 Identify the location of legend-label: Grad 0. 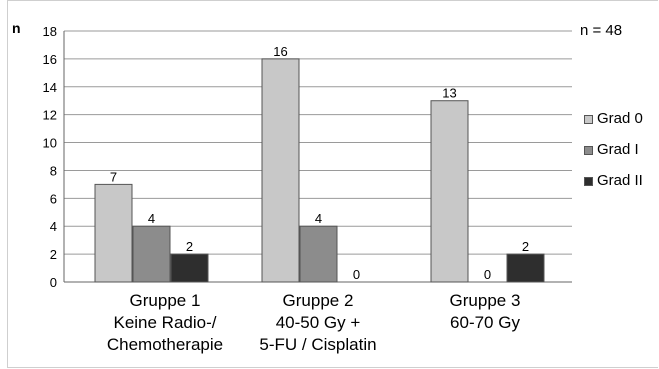
(620, 118).